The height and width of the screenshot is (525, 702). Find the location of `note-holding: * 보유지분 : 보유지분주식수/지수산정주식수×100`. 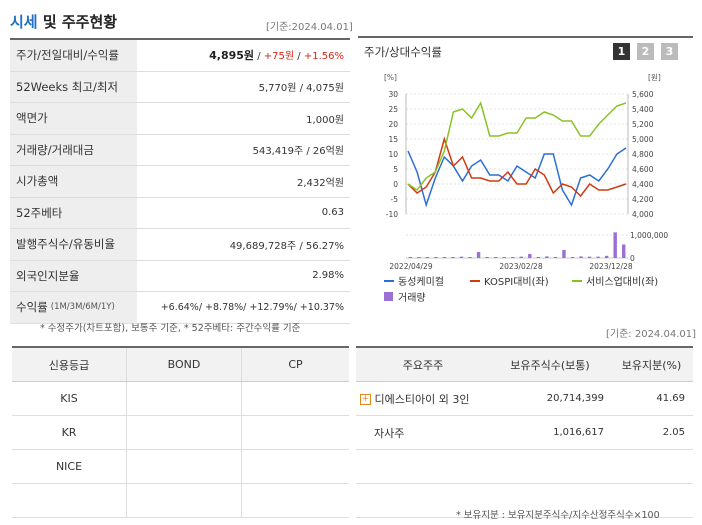

note-holding: * 보유지분 : 보유지분주식수/지수산정주식수×100 is located at coordinates (558, 515).